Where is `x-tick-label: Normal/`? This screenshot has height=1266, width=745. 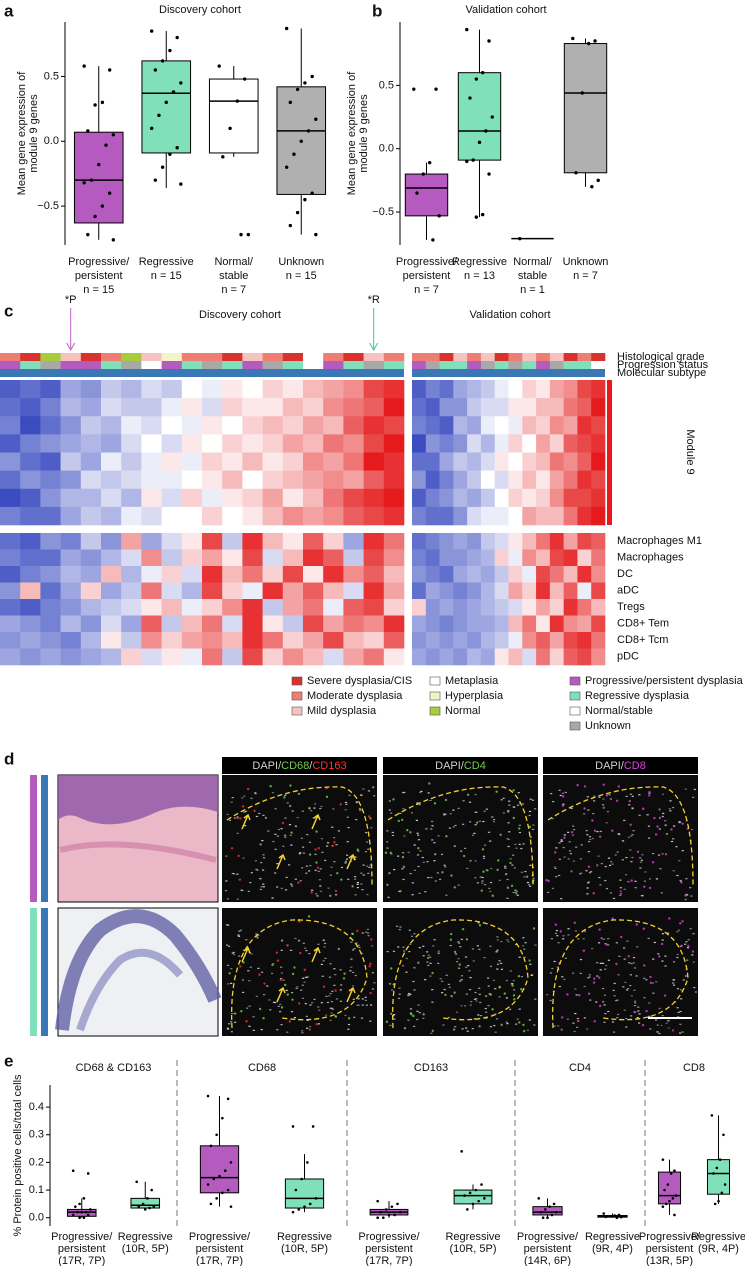
x-tick-label: Normal/ is located at coordinates (532, 262).